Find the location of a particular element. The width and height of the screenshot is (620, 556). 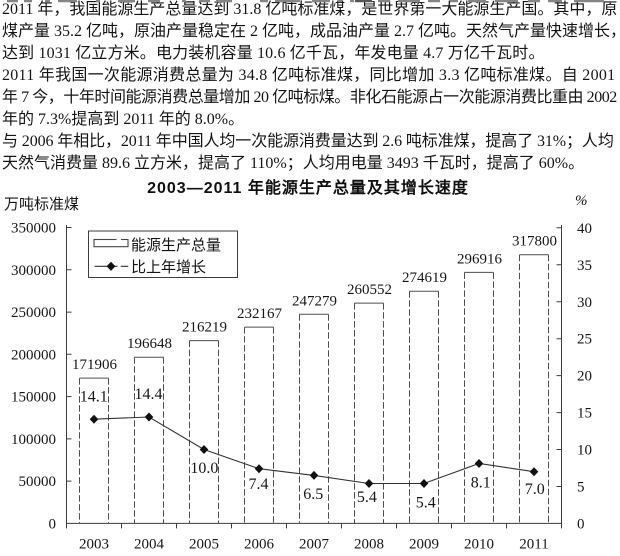

svg-text: 8.1 is located at coordinates (481, 483).